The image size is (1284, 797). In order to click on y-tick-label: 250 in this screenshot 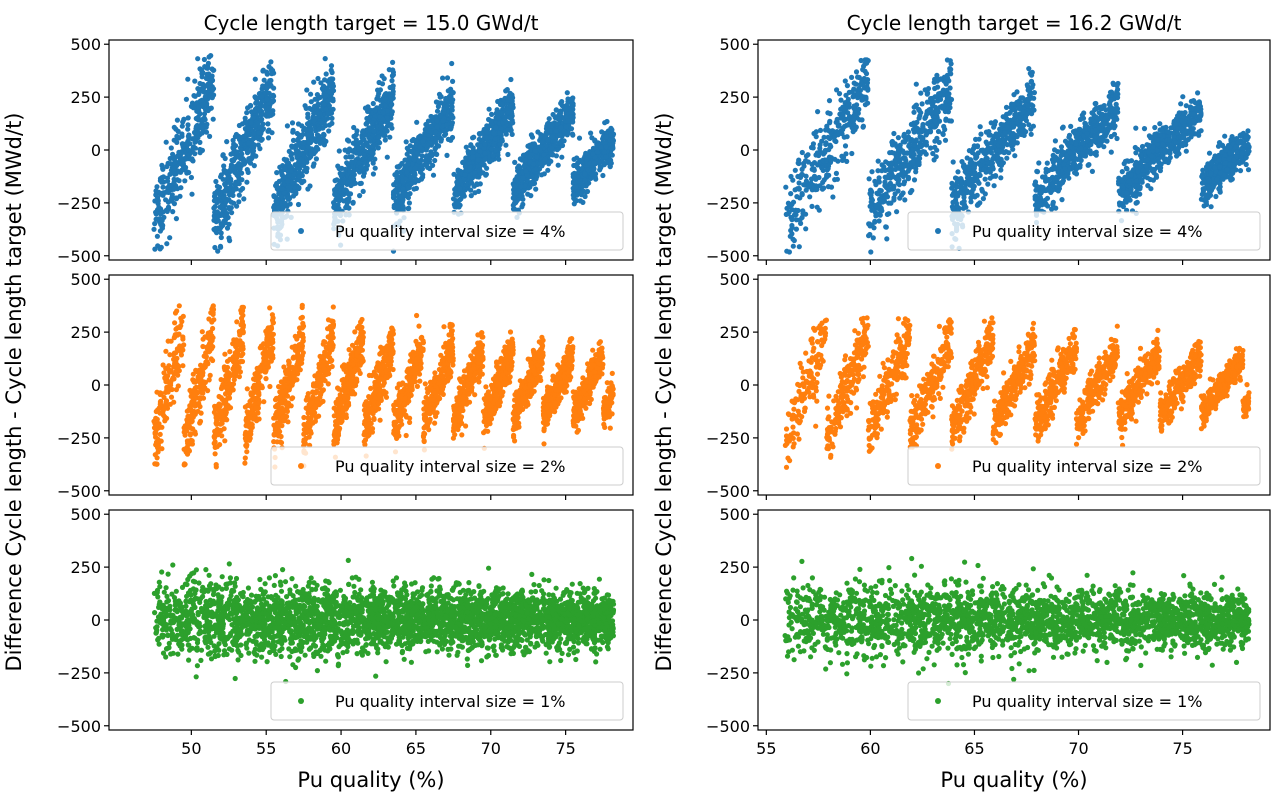, I will do `click(85, 97)`.